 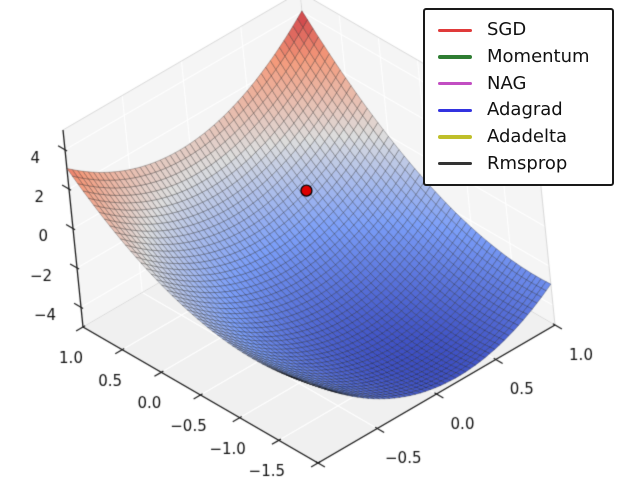 What do you see at coordinates (527, 163) in the screenshot?
I see `legend-label-rmsprop: Rmsprop` at bounding box center [527, 163].